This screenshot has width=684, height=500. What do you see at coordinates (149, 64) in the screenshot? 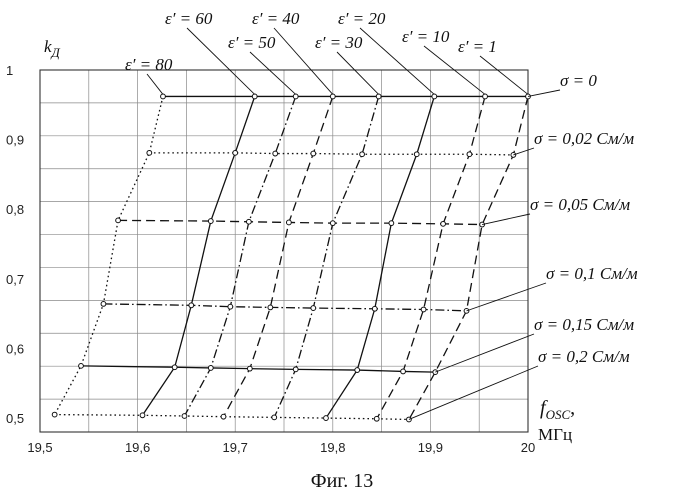
I see `eps-label: ε′ = 80` at bounding box center [149, 64].